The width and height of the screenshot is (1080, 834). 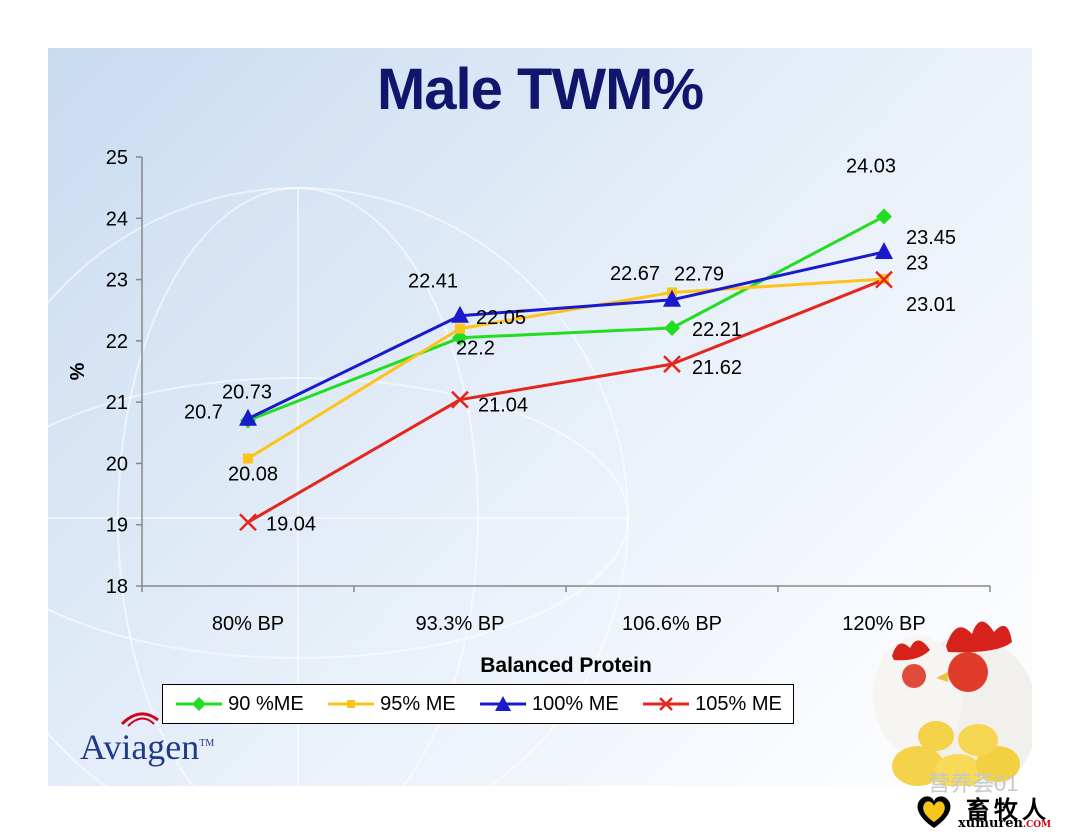 What do you see at coordinates (266, 703) in the screenshot?
I see `legend-label: 90 %ME` at bounding box center [266, 703].